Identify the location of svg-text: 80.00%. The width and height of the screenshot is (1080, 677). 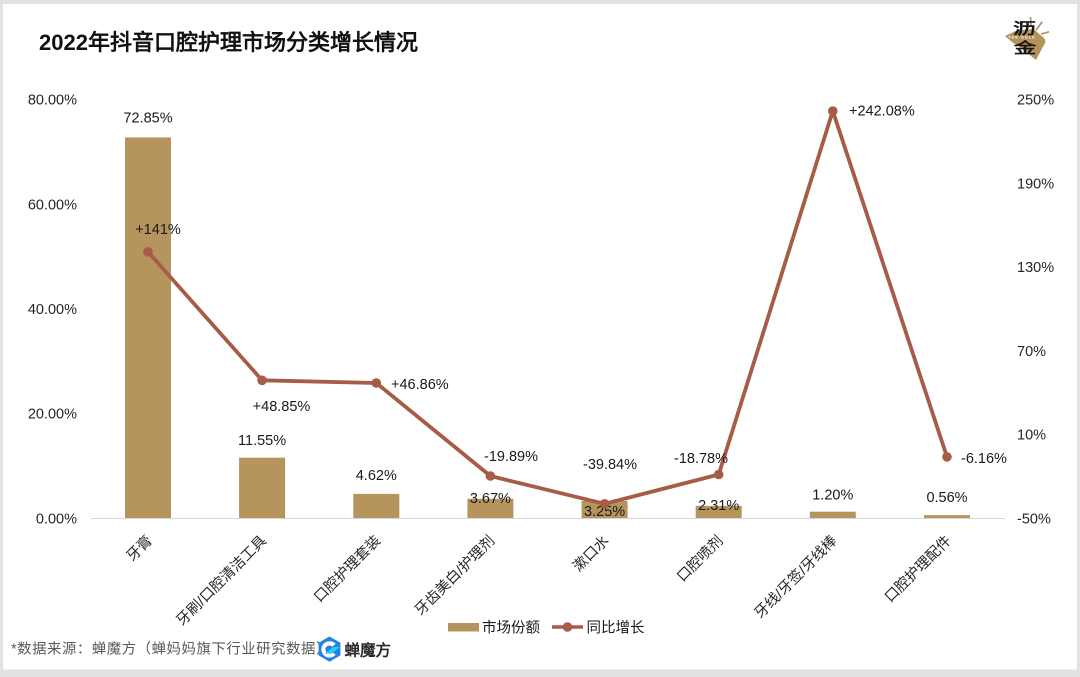
(52, 101).